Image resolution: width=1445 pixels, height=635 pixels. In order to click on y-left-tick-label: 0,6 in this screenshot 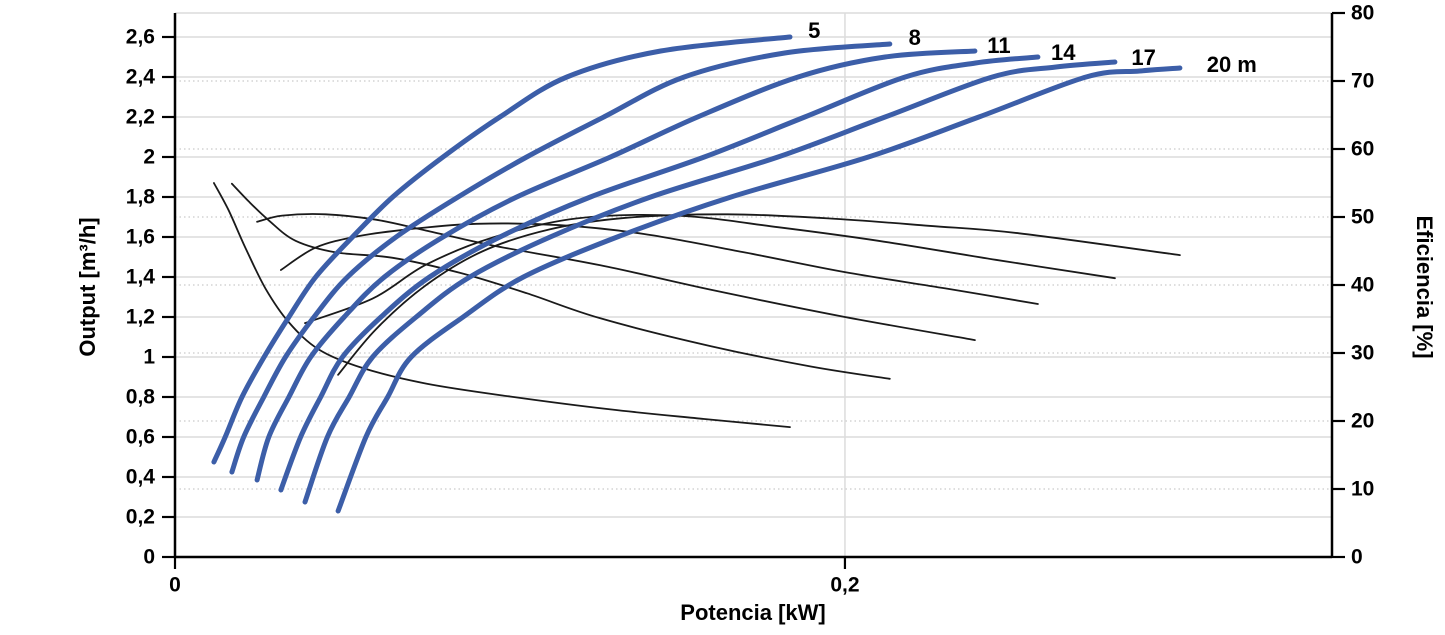, I will do `click(140, 437)`.